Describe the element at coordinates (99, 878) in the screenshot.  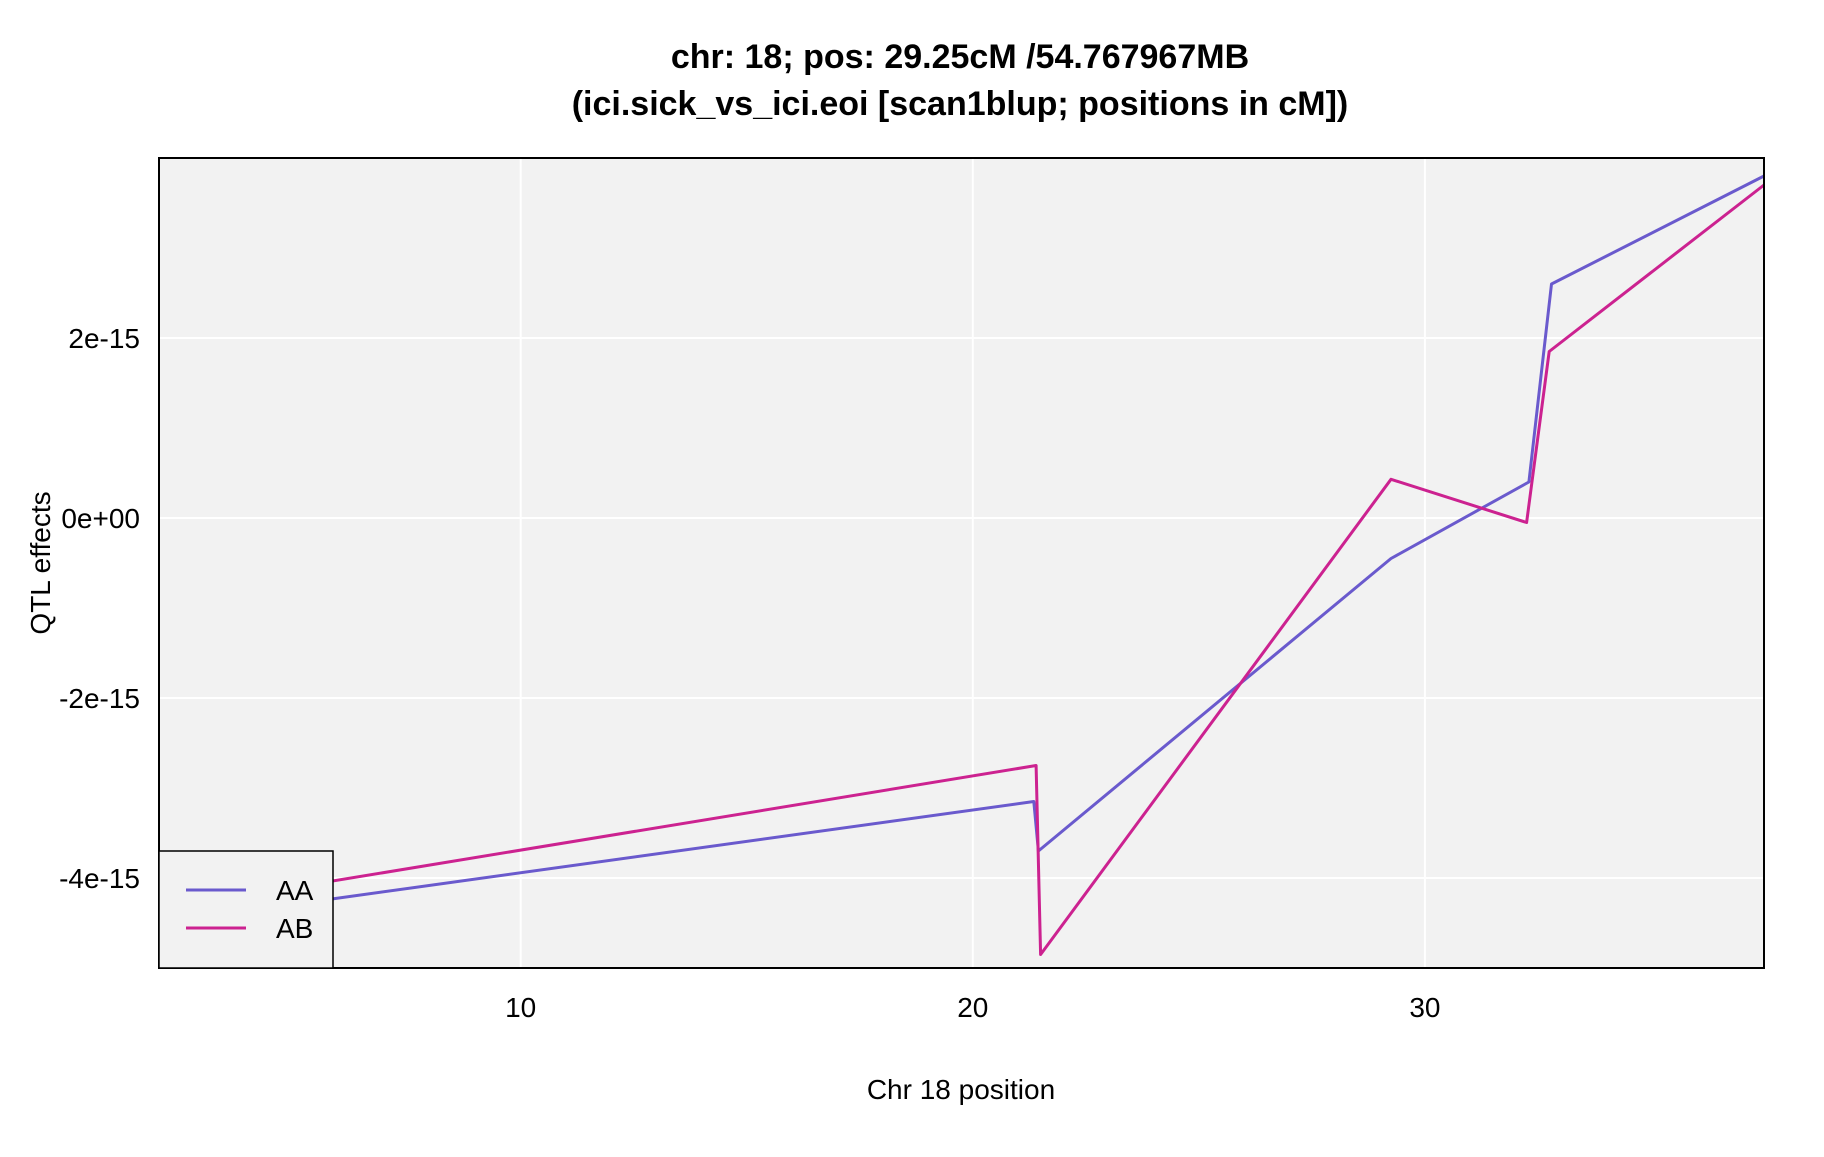
I see `y-tick-label: -4e-15` at that location.